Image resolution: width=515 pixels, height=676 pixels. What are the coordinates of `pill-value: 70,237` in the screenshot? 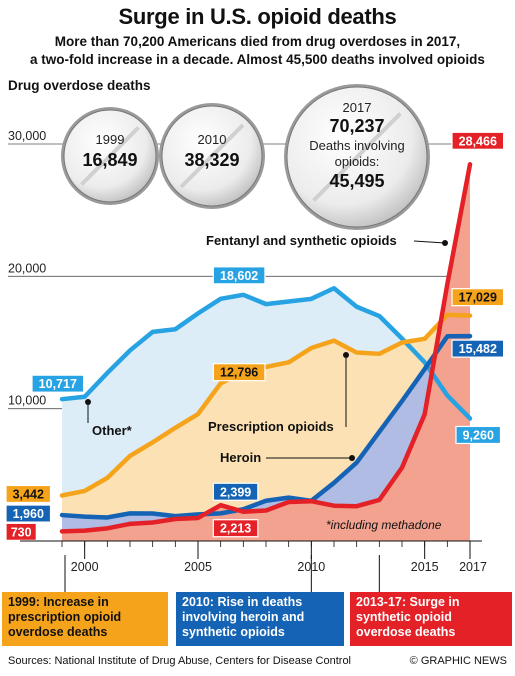 It's located at (356, 126).